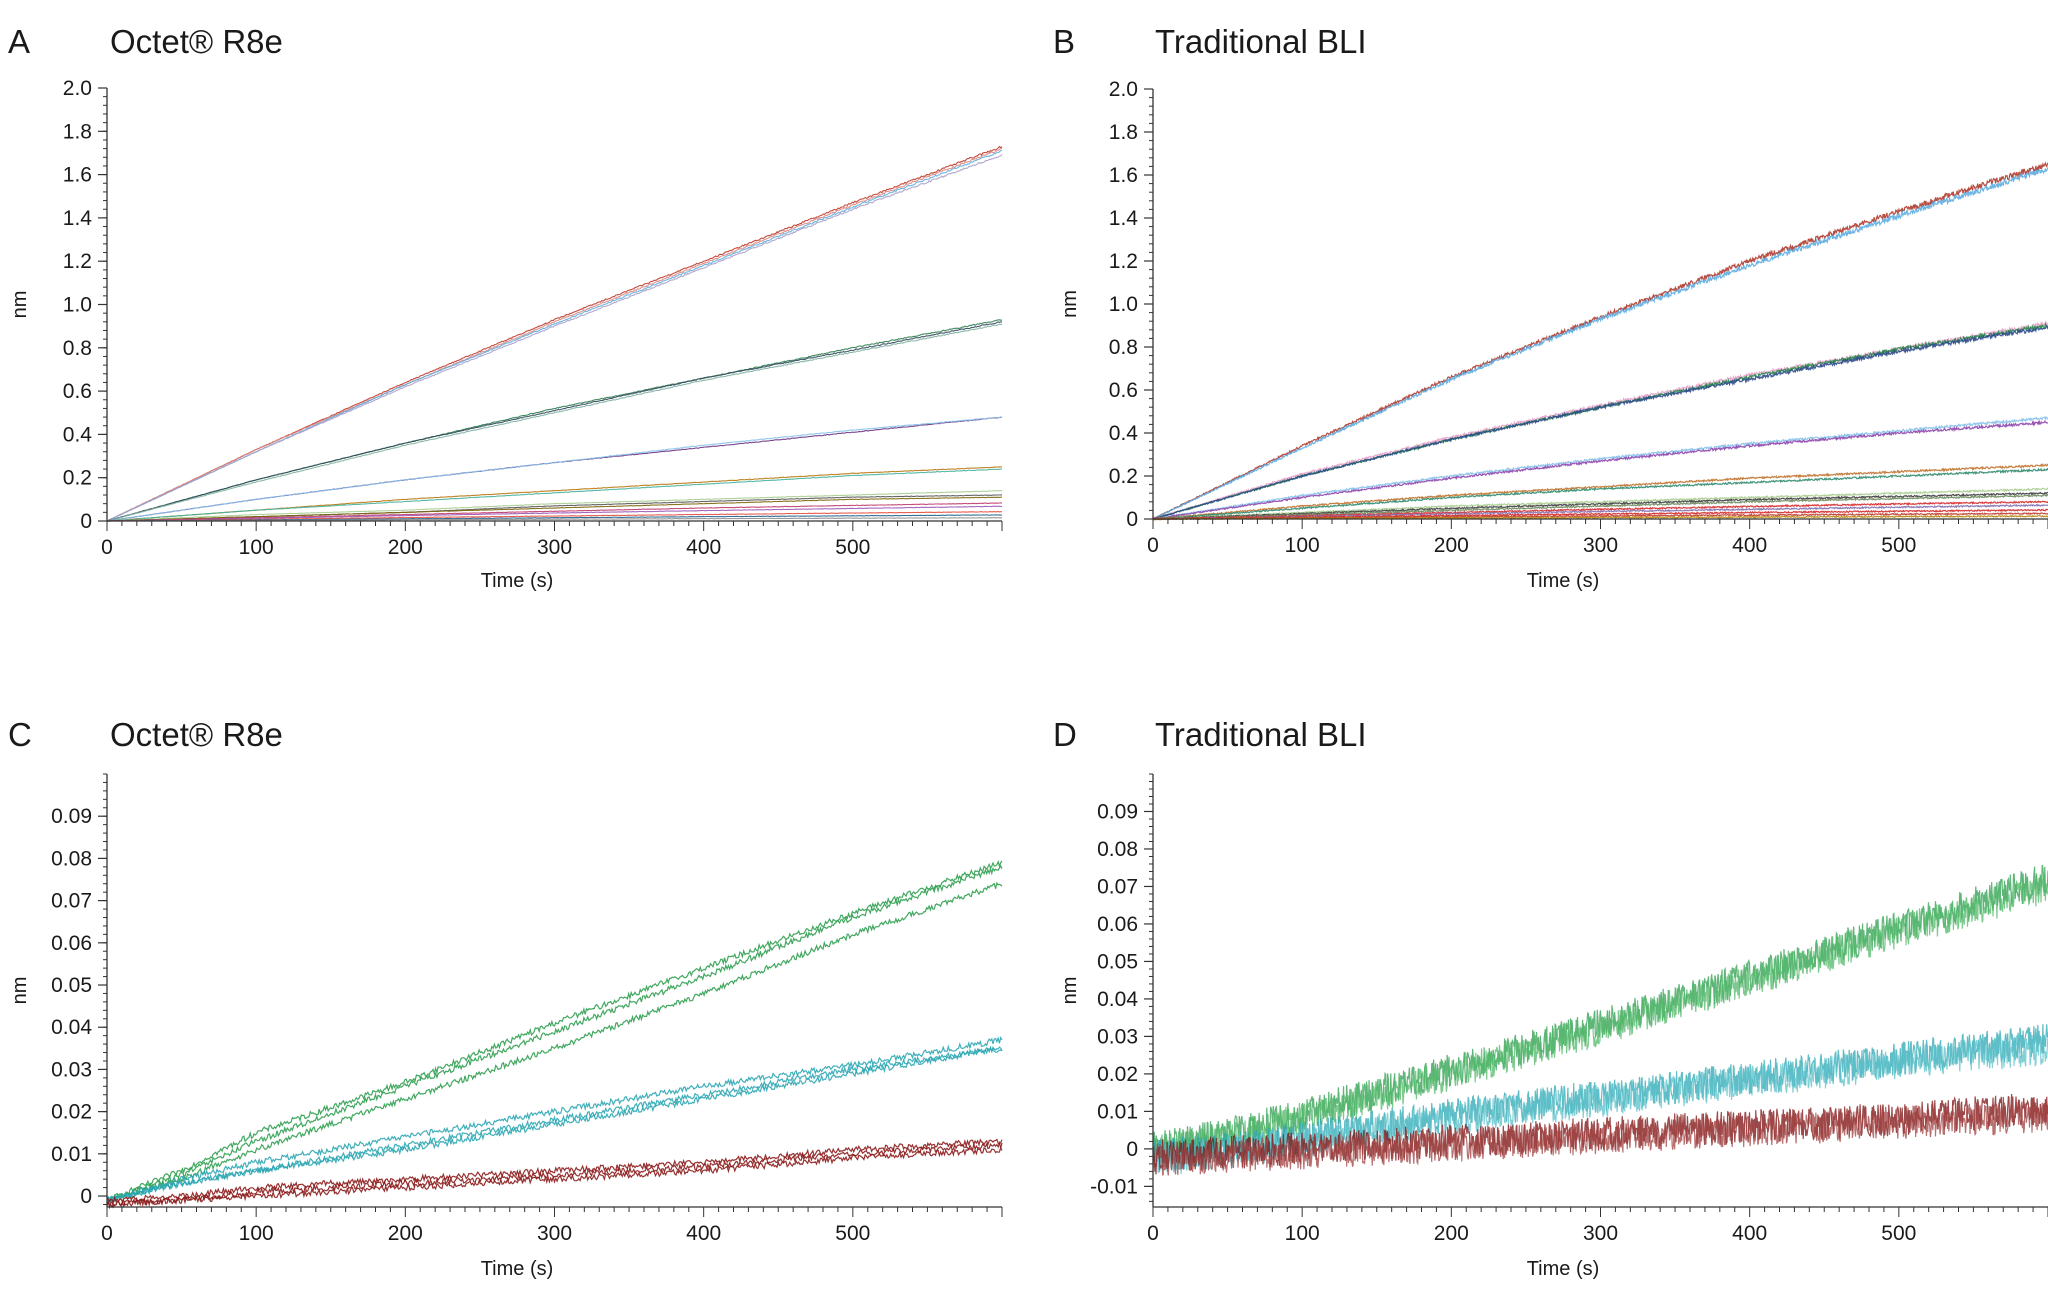 This screenshot has width=2048, height=1293. I want to click on series-line-conc-6b, so click(554, 513).